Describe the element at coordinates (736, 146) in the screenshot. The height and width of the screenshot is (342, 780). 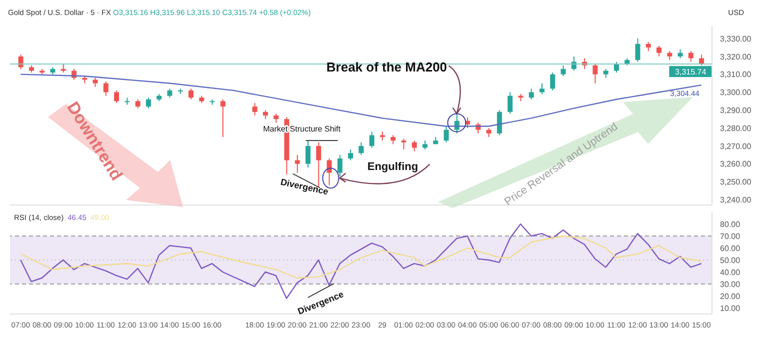
I see `y-tick-label: 3,270.00` at that location.